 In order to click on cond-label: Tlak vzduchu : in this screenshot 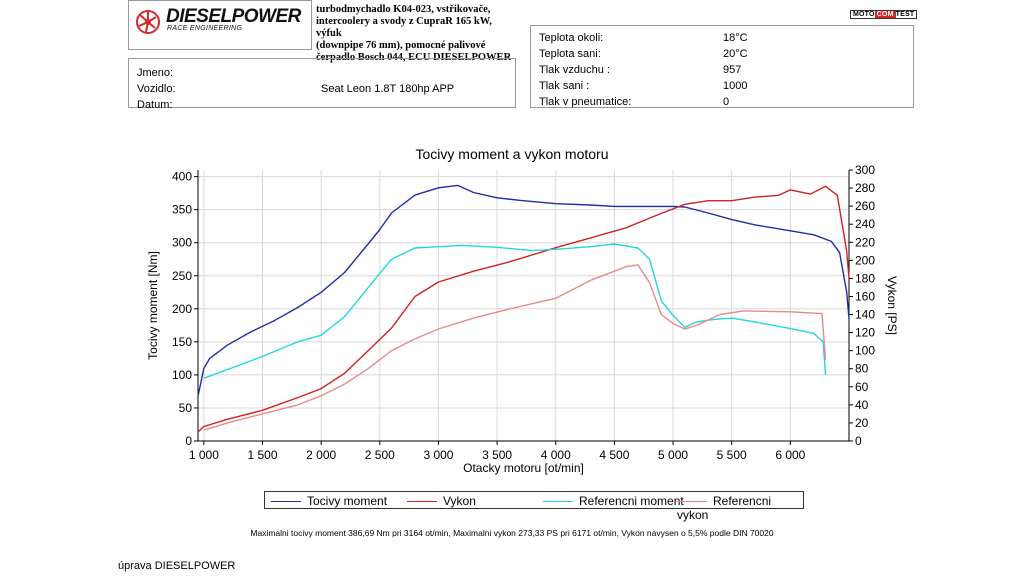, I will do `click(574, 70)`.